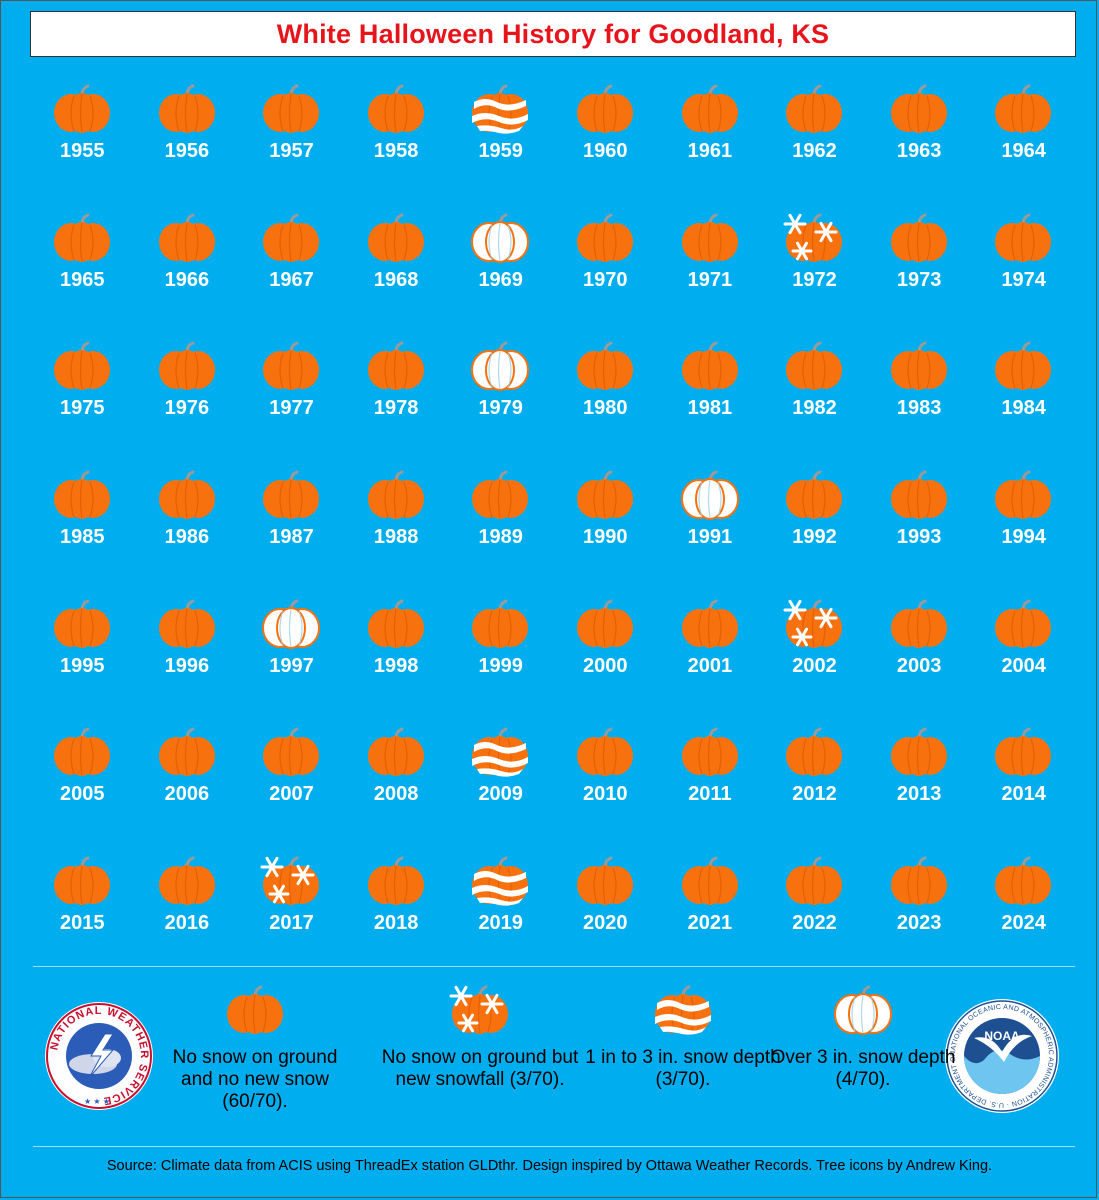  I want to click on year-row: 1955 1956 1957 1958 1959 1960 1961 1962 1963 1964, so click(553, 144).